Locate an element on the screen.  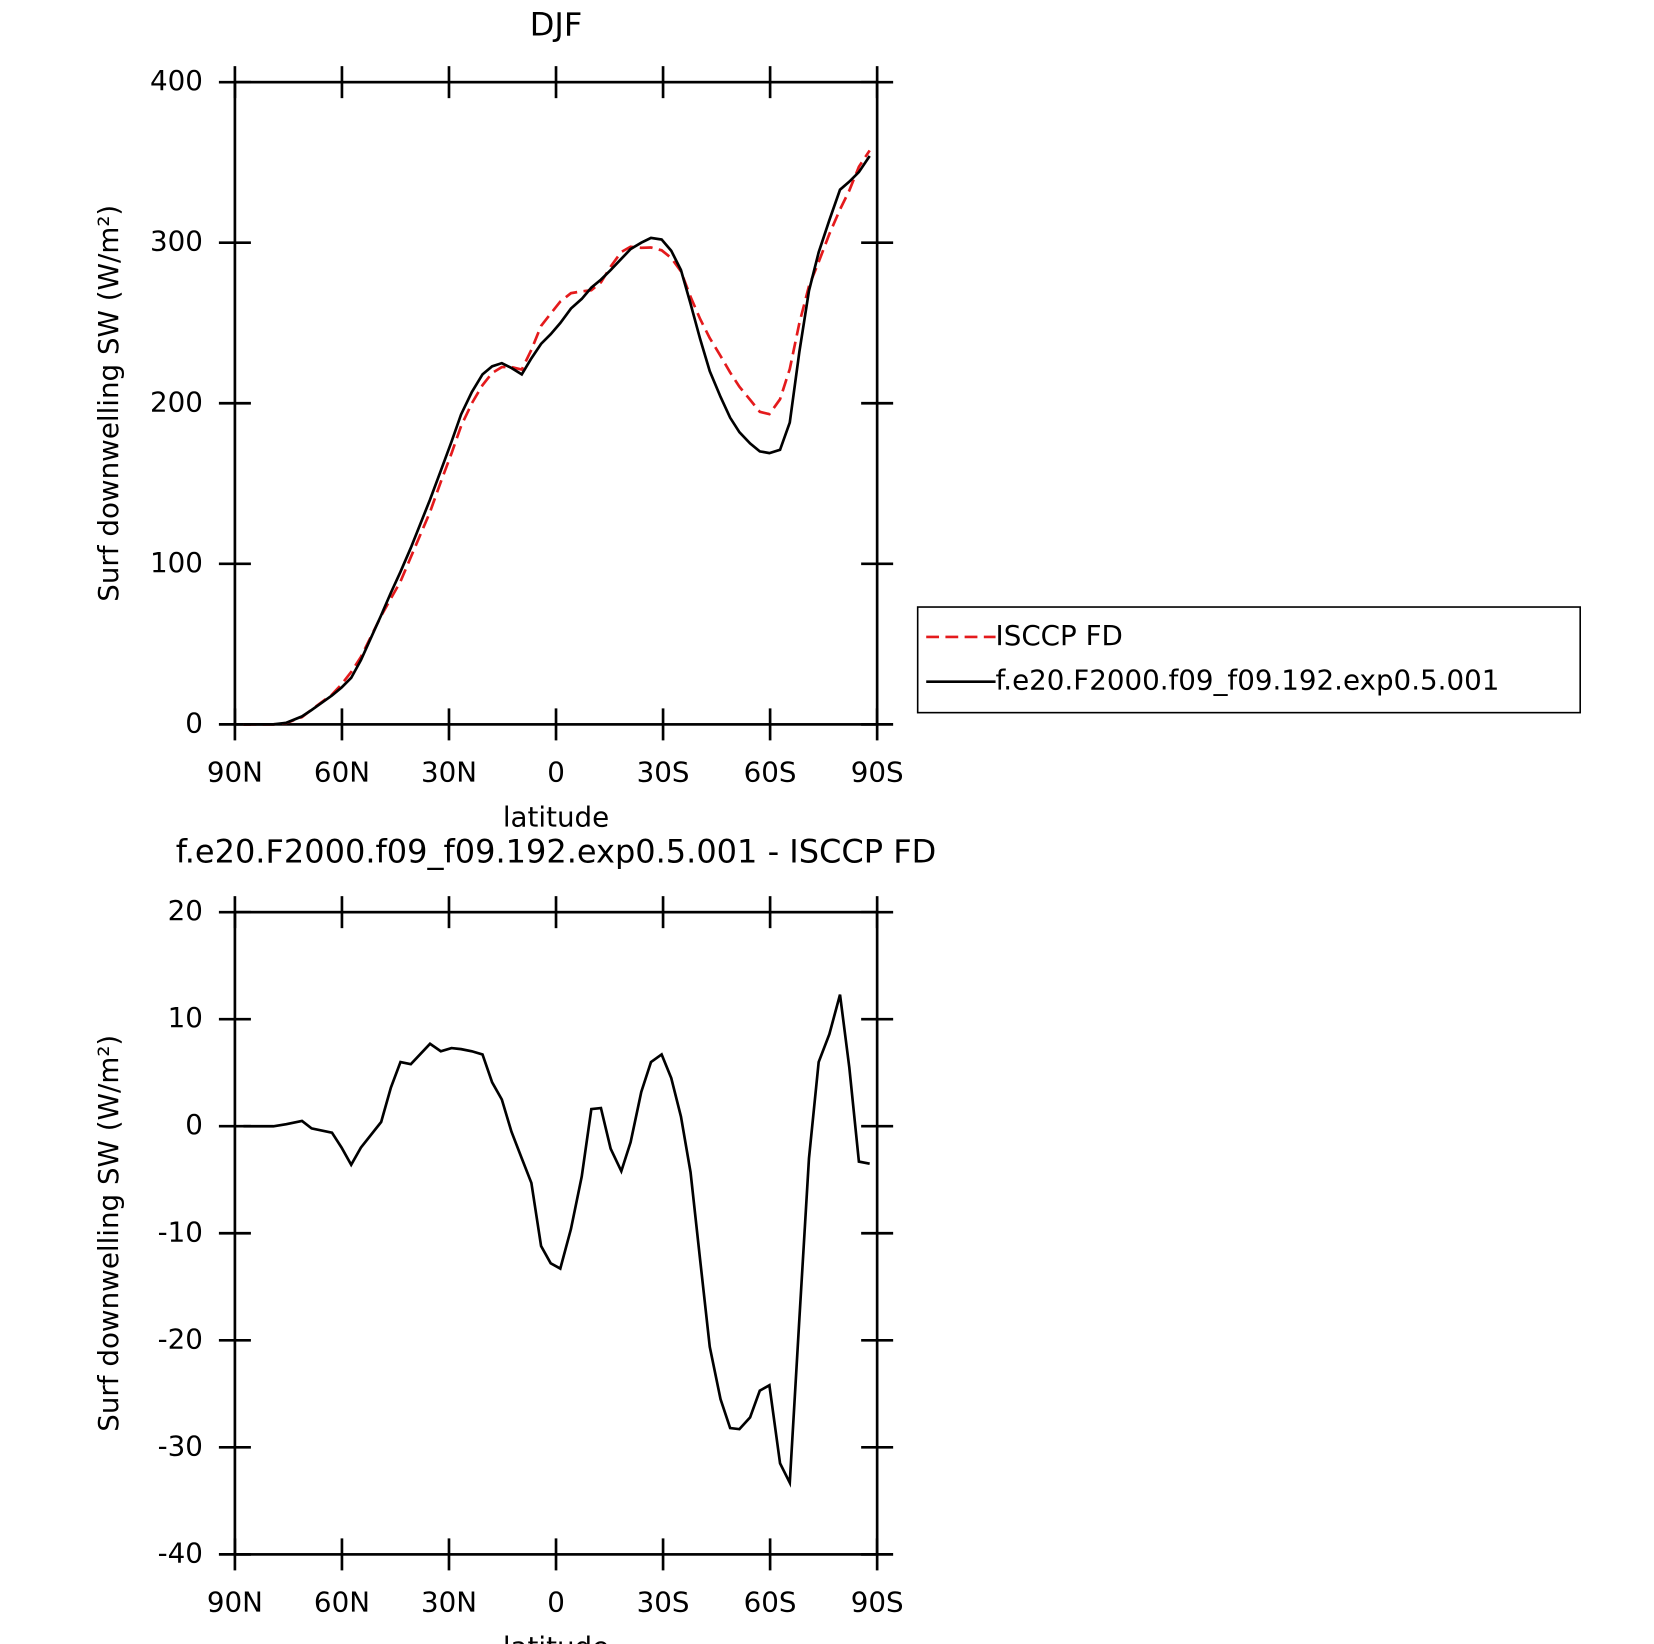
y-tick-label: 20 is located at coordinates (185, 910).